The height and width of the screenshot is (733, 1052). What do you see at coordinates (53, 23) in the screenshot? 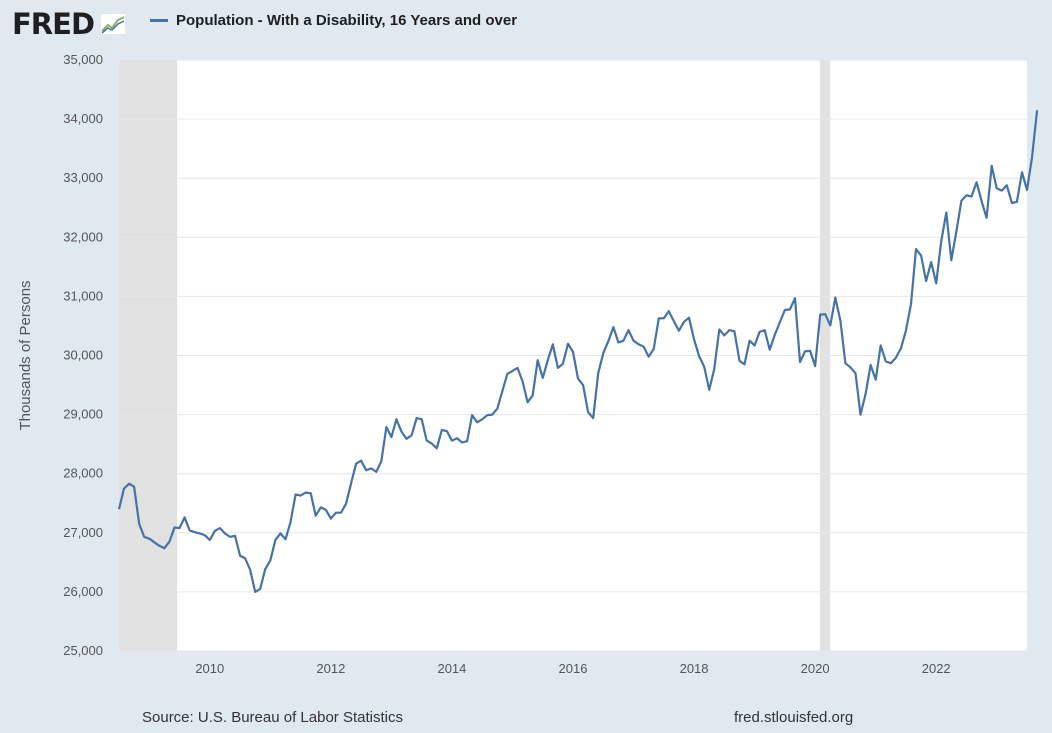
I see `fred-logo: FRED` at bounding box center [53, 23].